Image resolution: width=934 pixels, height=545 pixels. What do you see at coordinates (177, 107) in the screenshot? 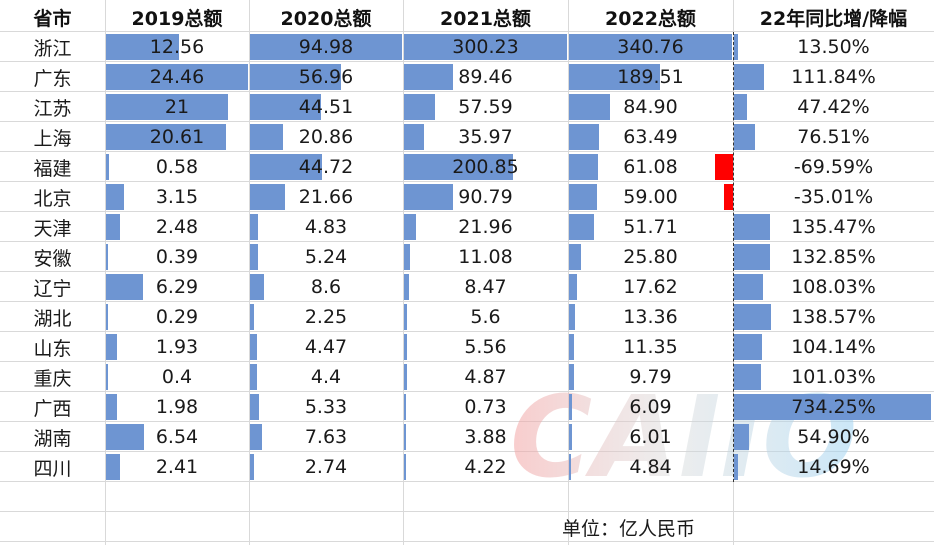
I see `value-cell: 21` at bounding box center [177, 107].